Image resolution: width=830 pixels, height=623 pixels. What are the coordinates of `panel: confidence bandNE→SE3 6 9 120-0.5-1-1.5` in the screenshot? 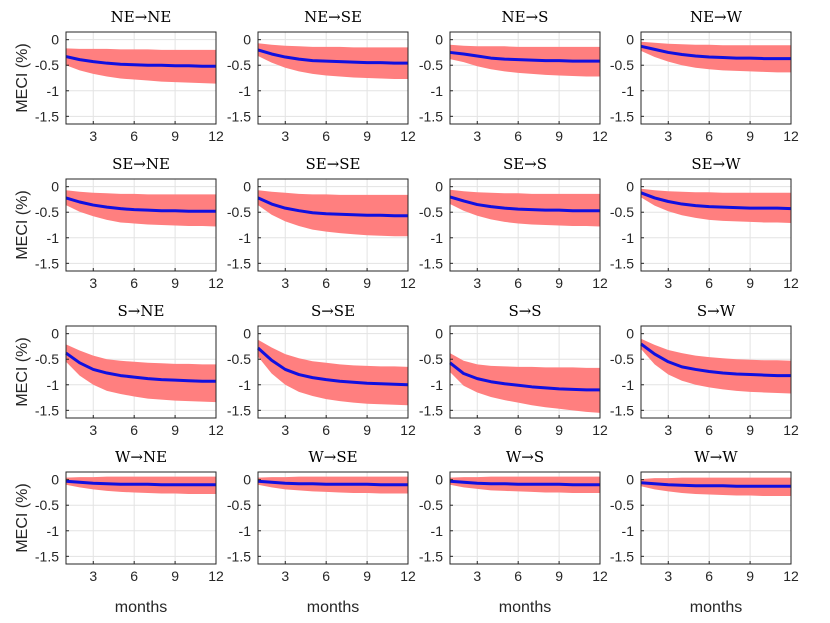 It's located at (321, 76).